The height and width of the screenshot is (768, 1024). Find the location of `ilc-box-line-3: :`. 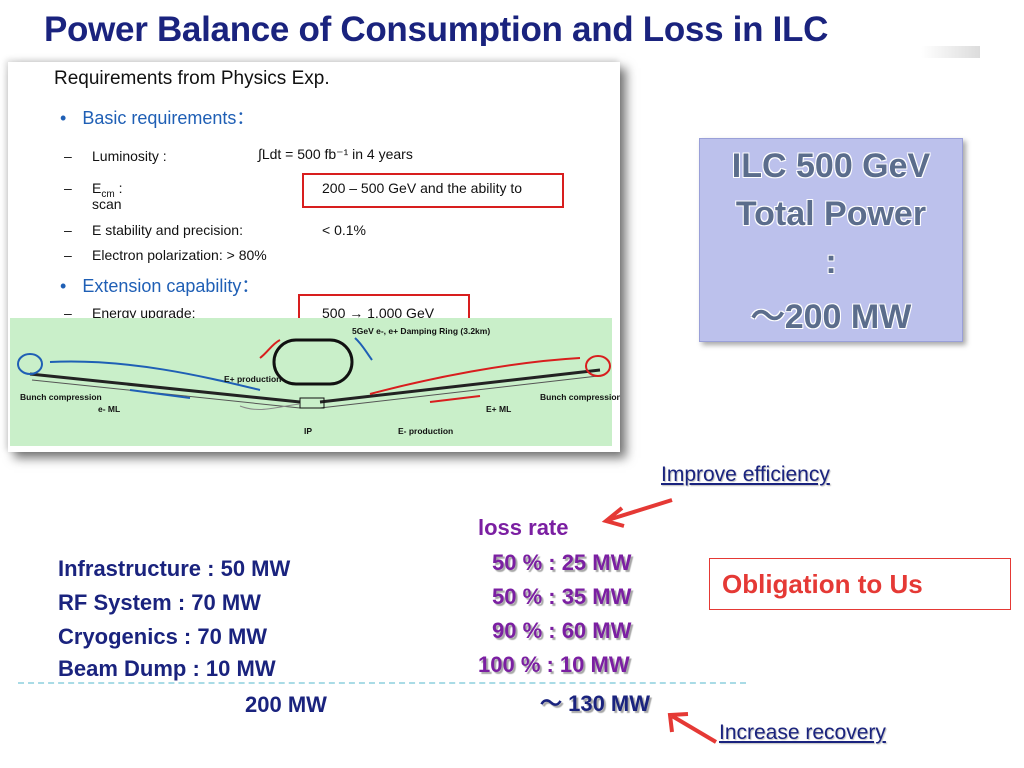

ilc-box-line-3: : is located at coordinates (831, 262).